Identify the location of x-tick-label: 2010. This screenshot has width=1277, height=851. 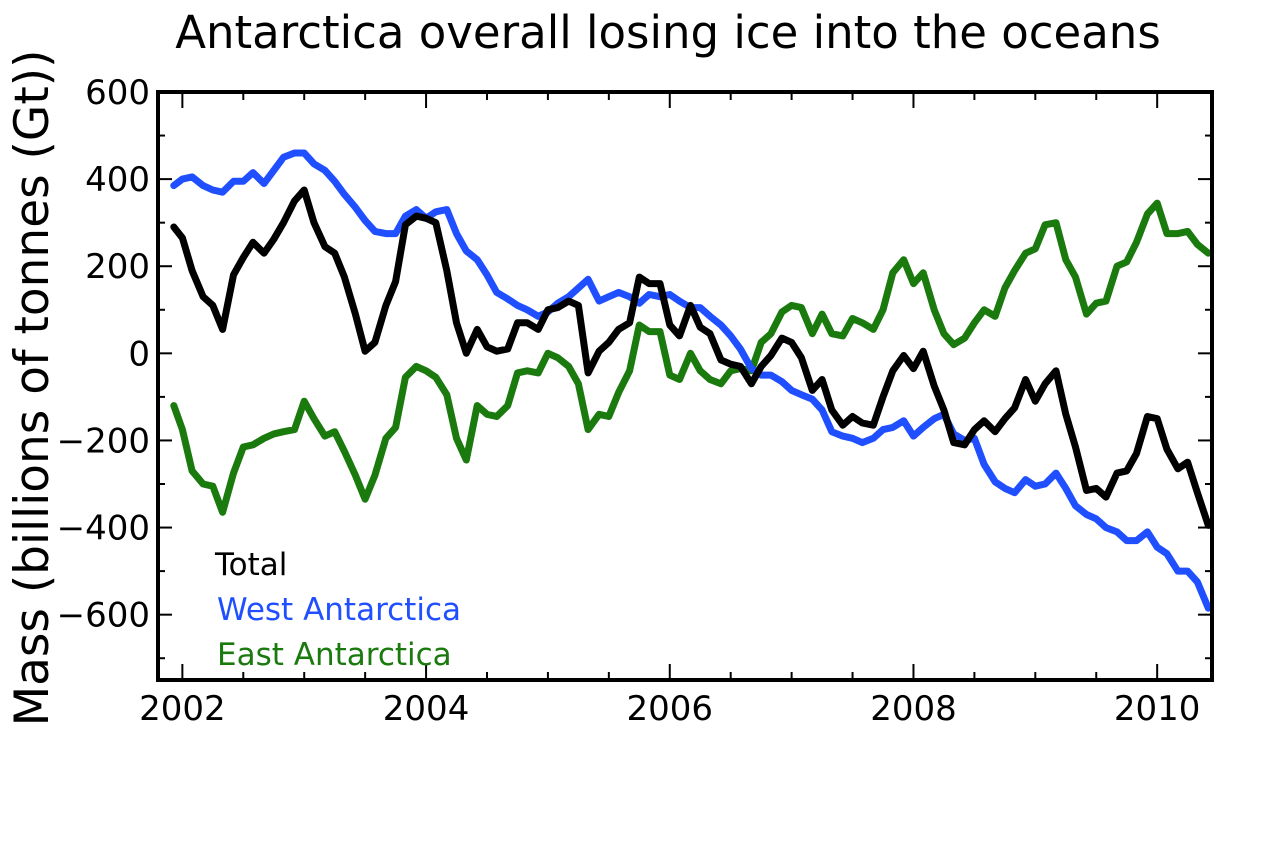
(1157, 709).